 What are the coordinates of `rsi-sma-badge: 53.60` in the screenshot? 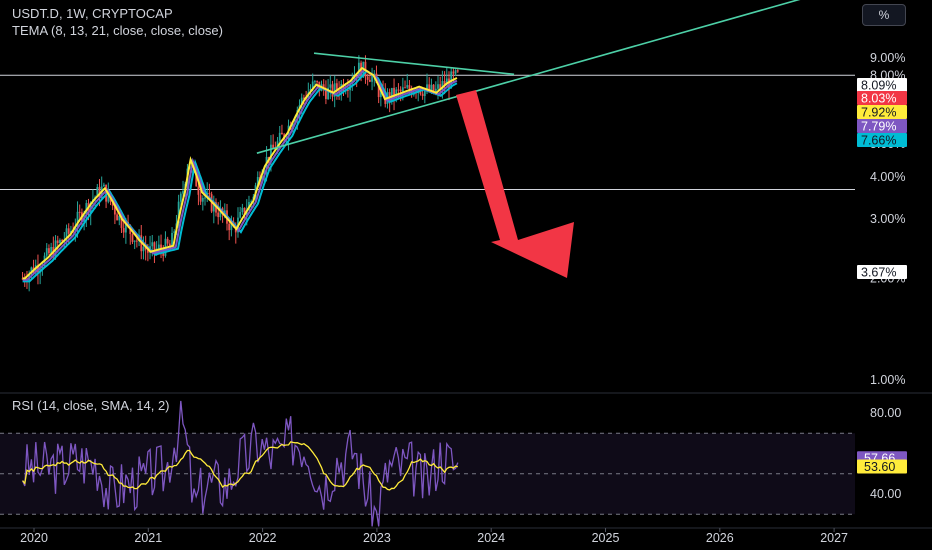 It's located at (882, 466).